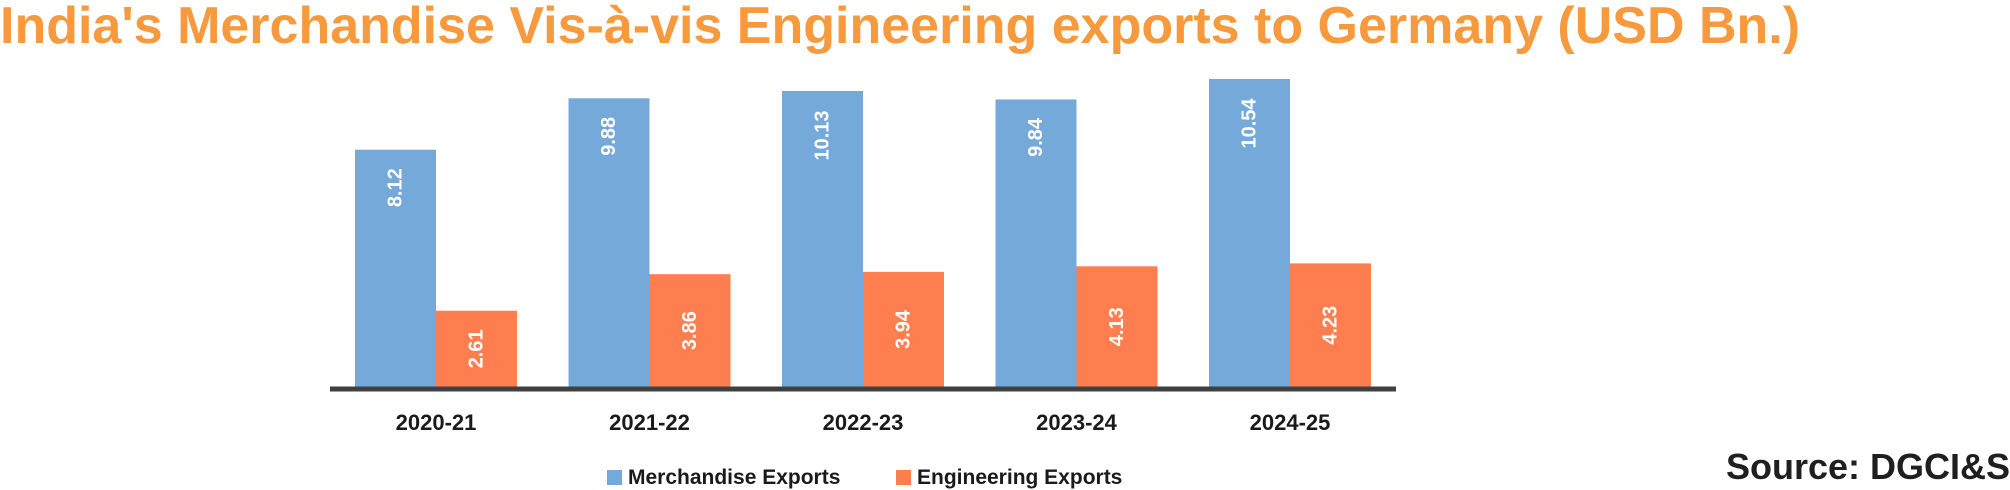  I want to click on x-tick-label-2024-25: 2024-25, so click(1290, 422).